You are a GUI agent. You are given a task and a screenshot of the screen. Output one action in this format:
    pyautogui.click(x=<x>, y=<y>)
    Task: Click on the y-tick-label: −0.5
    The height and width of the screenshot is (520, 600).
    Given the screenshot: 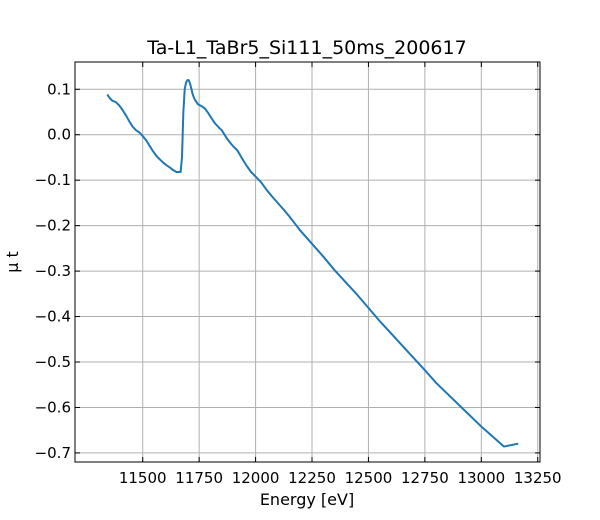 What is the action you would take?
    pyautogui.click(x=53, y=362)
    